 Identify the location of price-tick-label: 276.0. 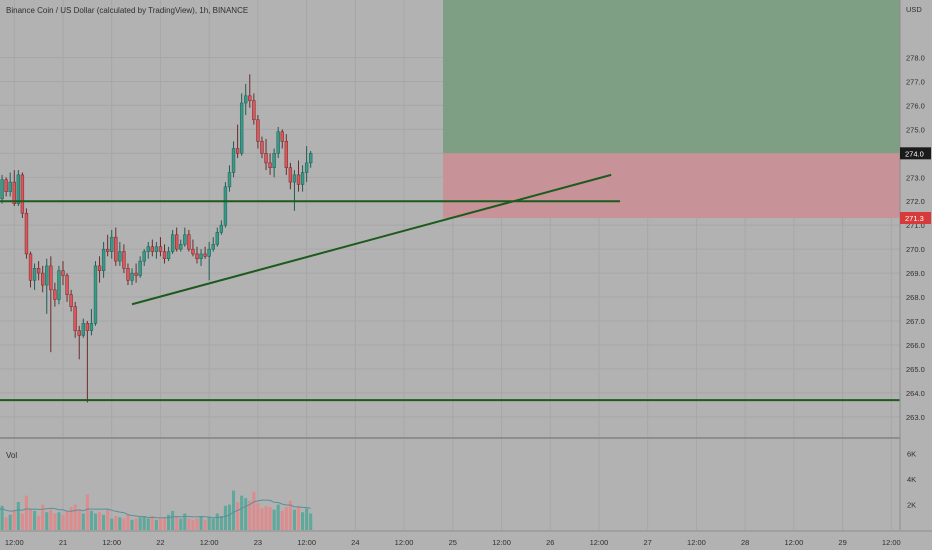
(915, 105).